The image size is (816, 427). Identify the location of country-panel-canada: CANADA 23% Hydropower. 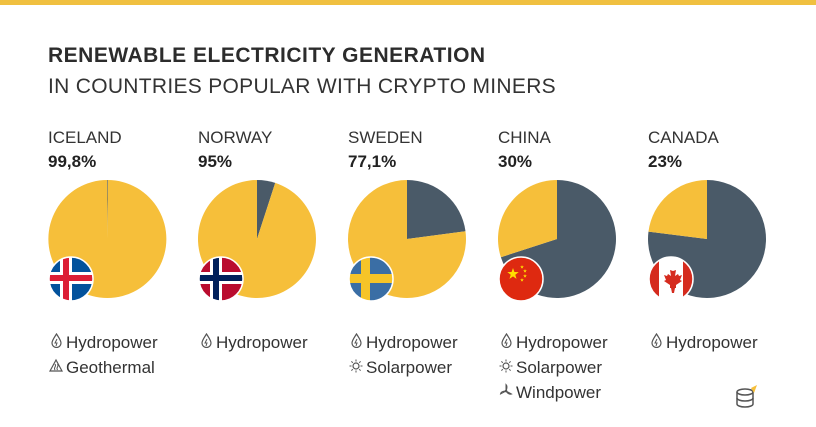
(723, 273).